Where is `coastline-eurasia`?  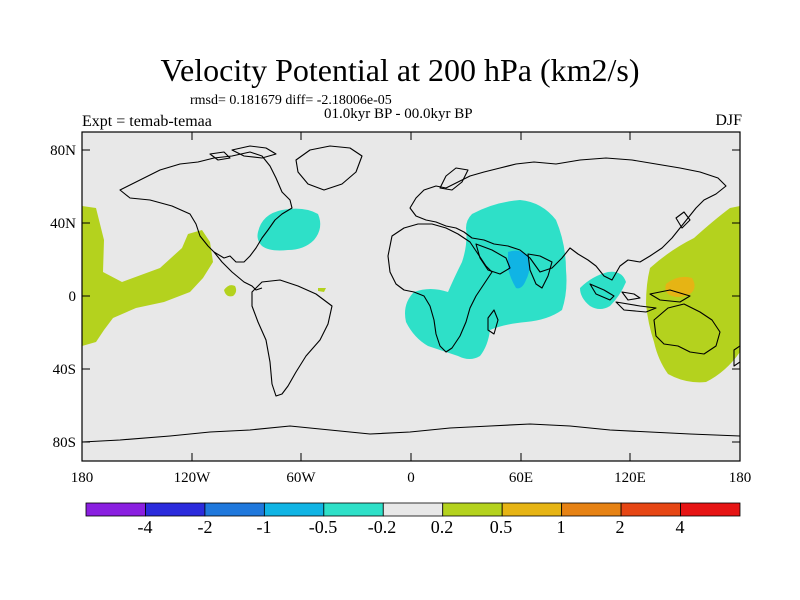
coastline-eurasia is located at coordinates (568, 219).